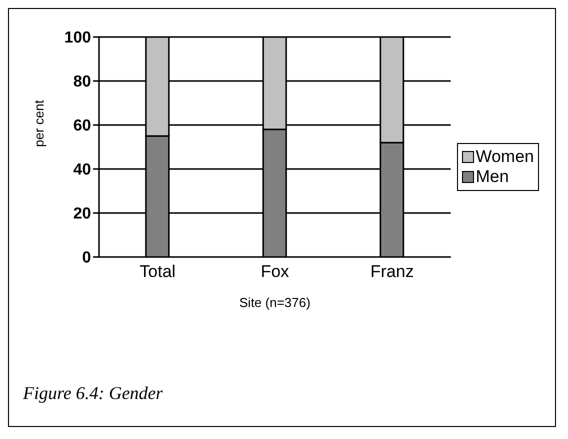 Image resolution: width=568 pixels, height=439 pixels. I want to click on legend-label: Women, so click(505, 157).